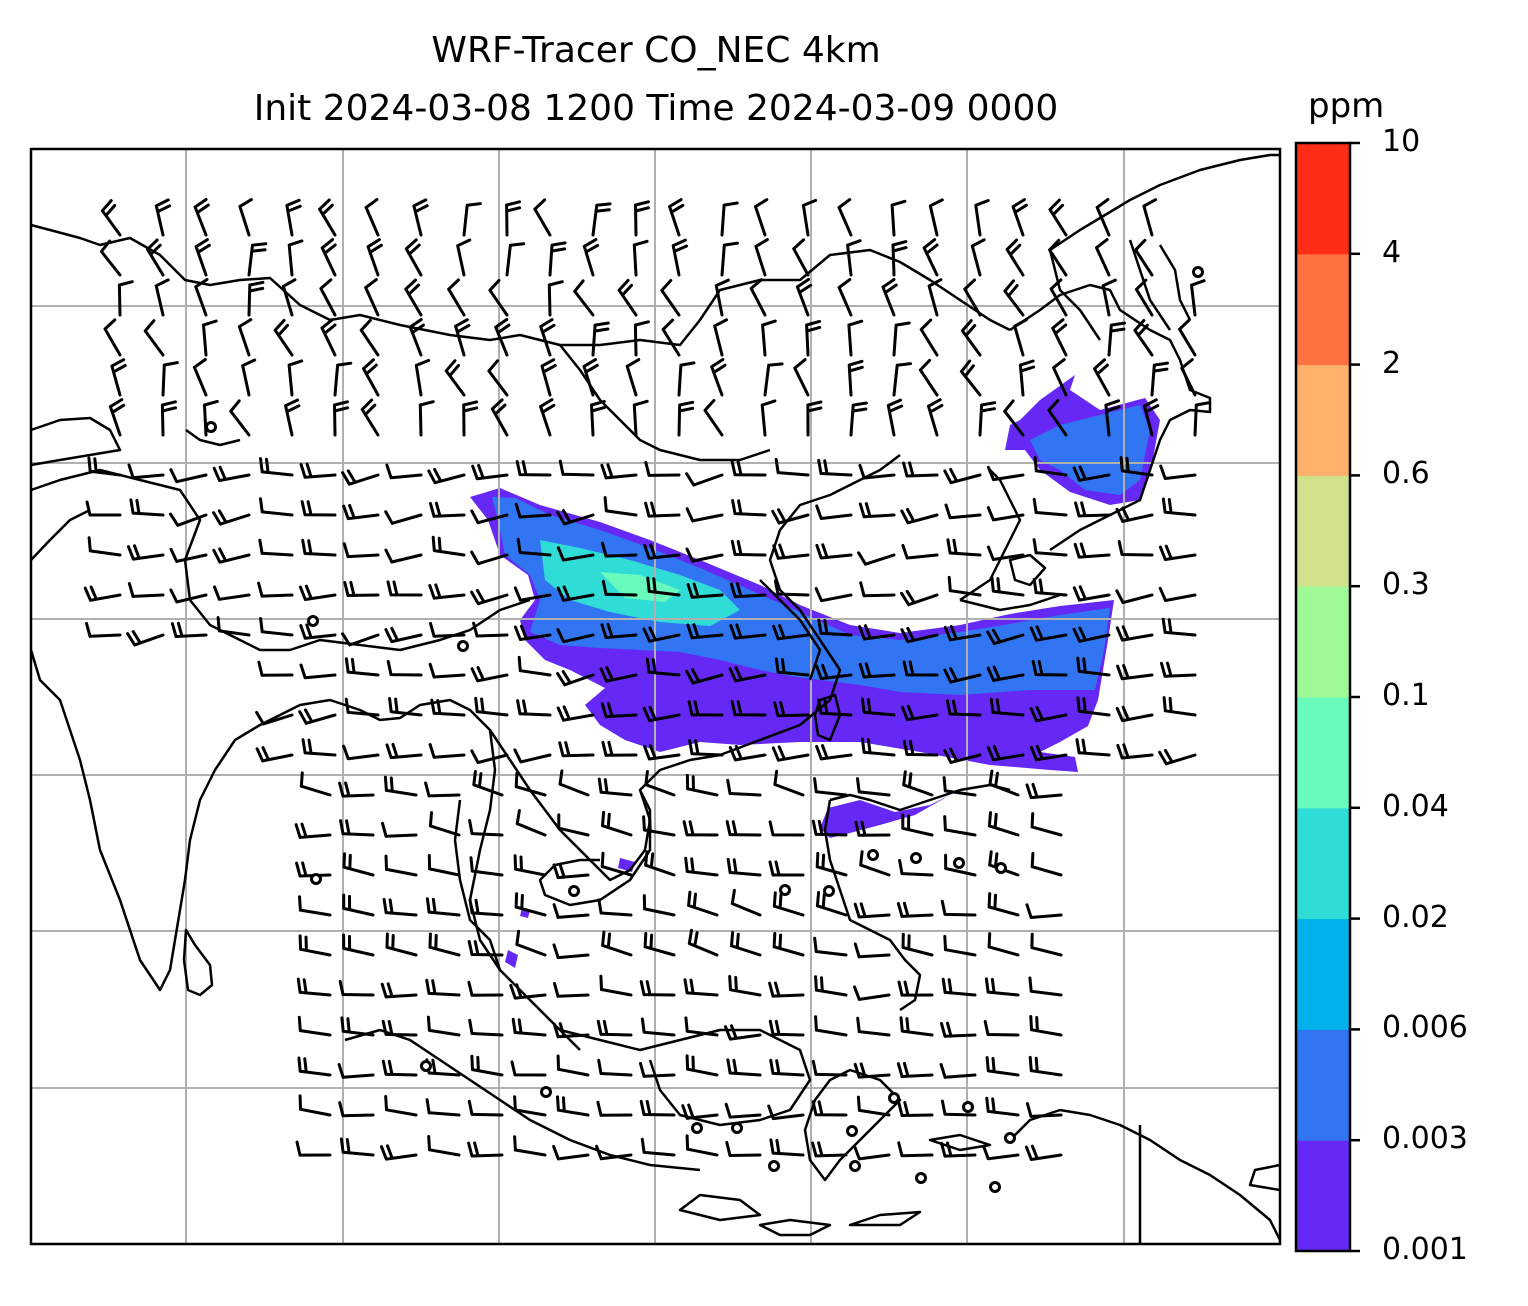 The height and width of the screenshot is (1306, 1528). Describe the element at coordinates (959, 863) in the screenshot. I see `calm-wind-circle` at that location.